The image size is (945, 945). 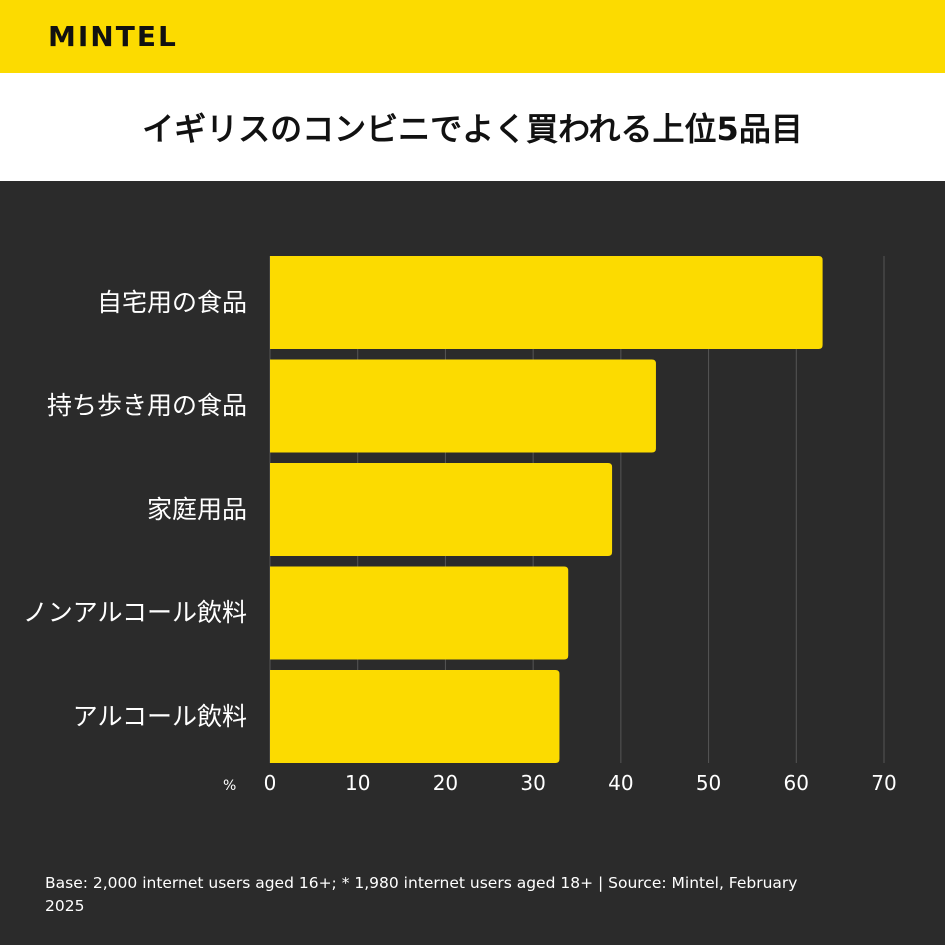 I want to click on category-label-2: 持ち歩き用の食品, so click(x=146, y=405).